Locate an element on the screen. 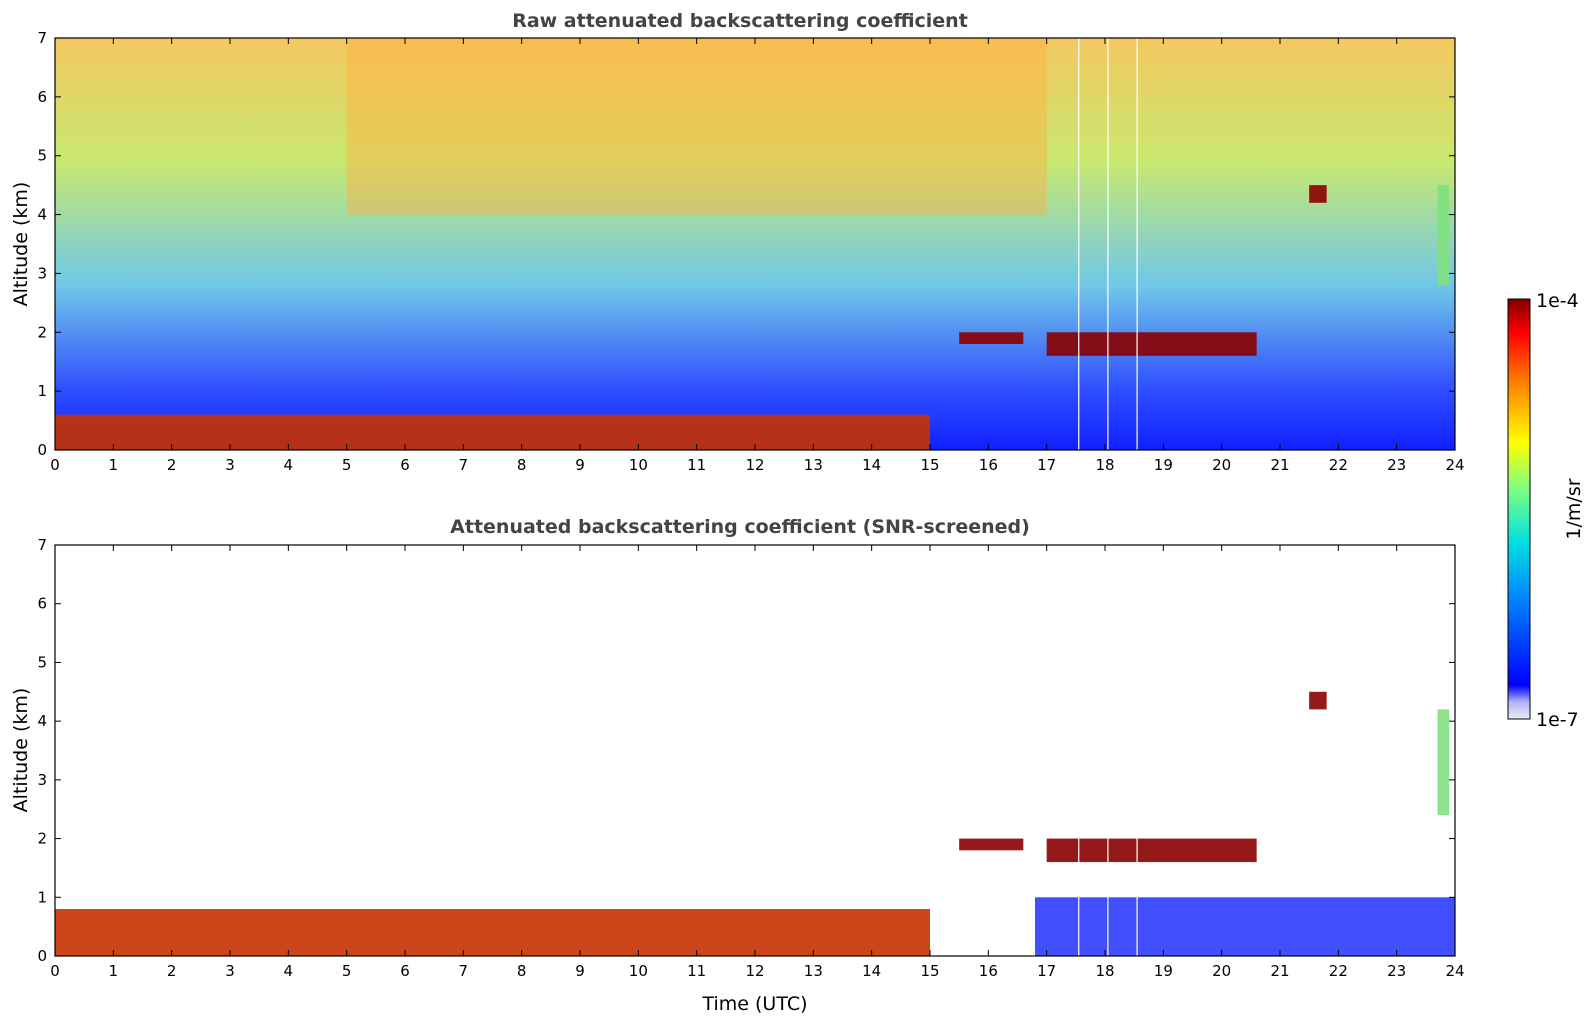 This screenshot has height=1020, width=1595. x-axis-label: Time (UTC) is located at coordinates (754, 1004).